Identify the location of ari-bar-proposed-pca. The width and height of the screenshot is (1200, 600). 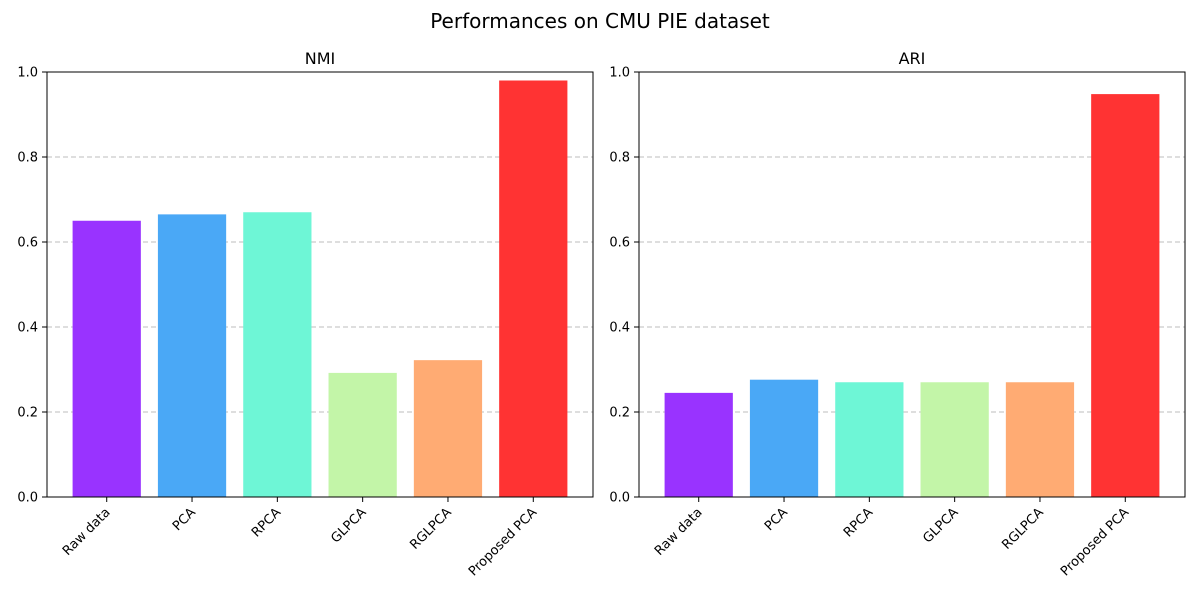
(1125, 295).